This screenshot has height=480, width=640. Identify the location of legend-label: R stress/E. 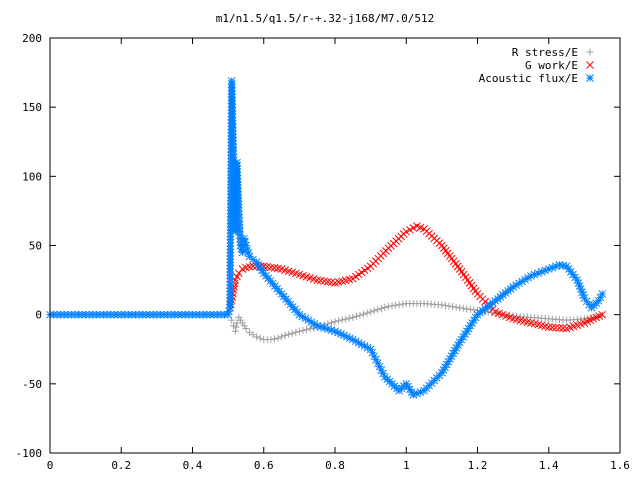
(545, 52).